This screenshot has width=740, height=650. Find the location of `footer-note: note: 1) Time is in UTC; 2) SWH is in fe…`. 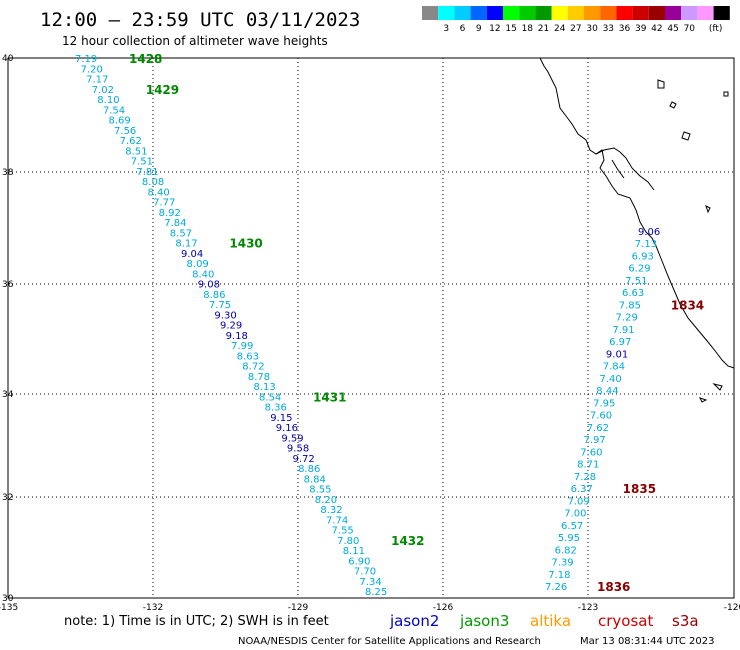

footer-note: note: 1) Time is in UTC; 2) SWH is in fe… is located at coordinates (196, 621).